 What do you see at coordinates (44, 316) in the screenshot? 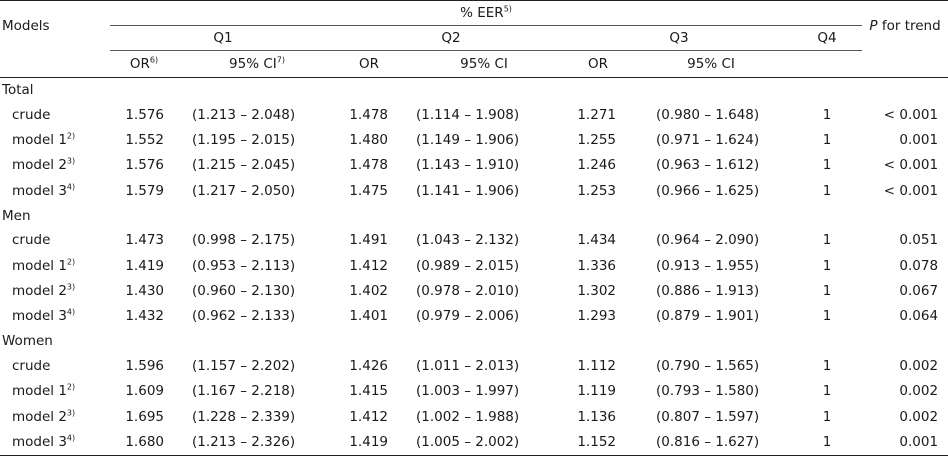
I see `model-label: model 34)` at bounding box center [44, 316].